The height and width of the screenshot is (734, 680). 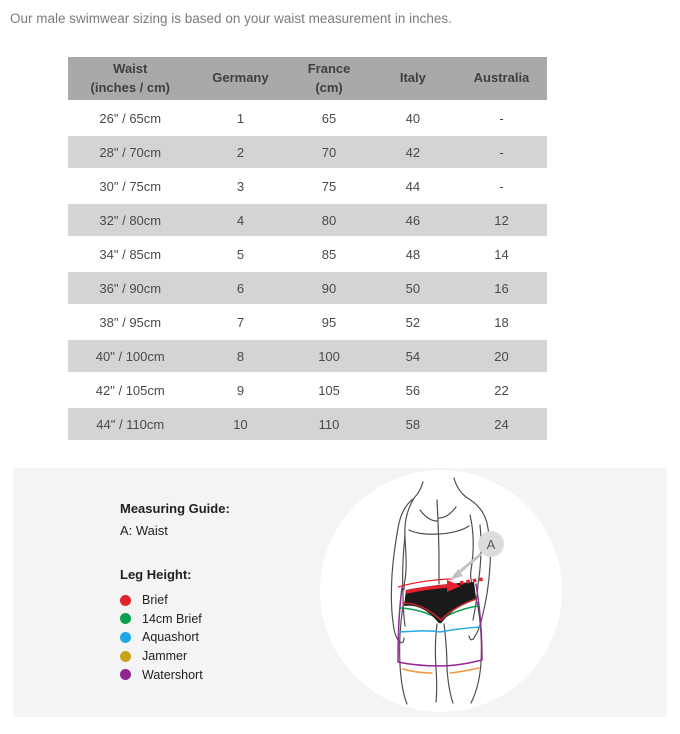 What do you see at coordinates (469, 564) in the screenshot?
I see `a-pointer-arrow` at bounding box center [469, 564].